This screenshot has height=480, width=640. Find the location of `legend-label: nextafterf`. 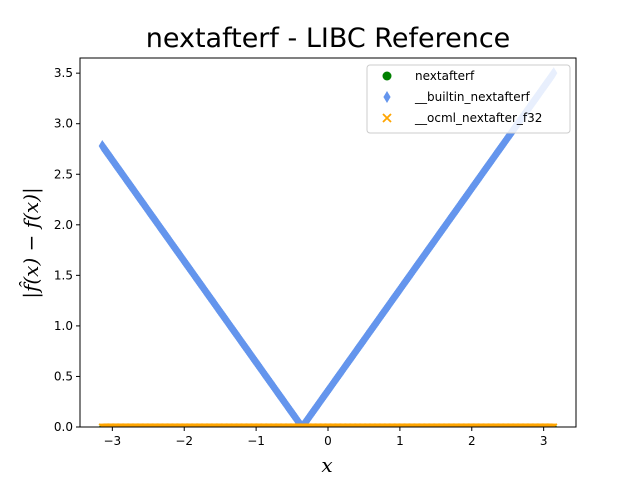

legend-label: nextafterf is located at coordinates (445, 76).